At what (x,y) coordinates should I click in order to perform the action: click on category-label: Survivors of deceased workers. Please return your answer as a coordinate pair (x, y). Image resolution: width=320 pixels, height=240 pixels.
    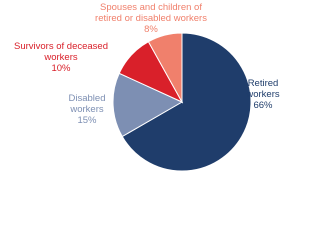
    Looking at the image, I should click on (61, 52).